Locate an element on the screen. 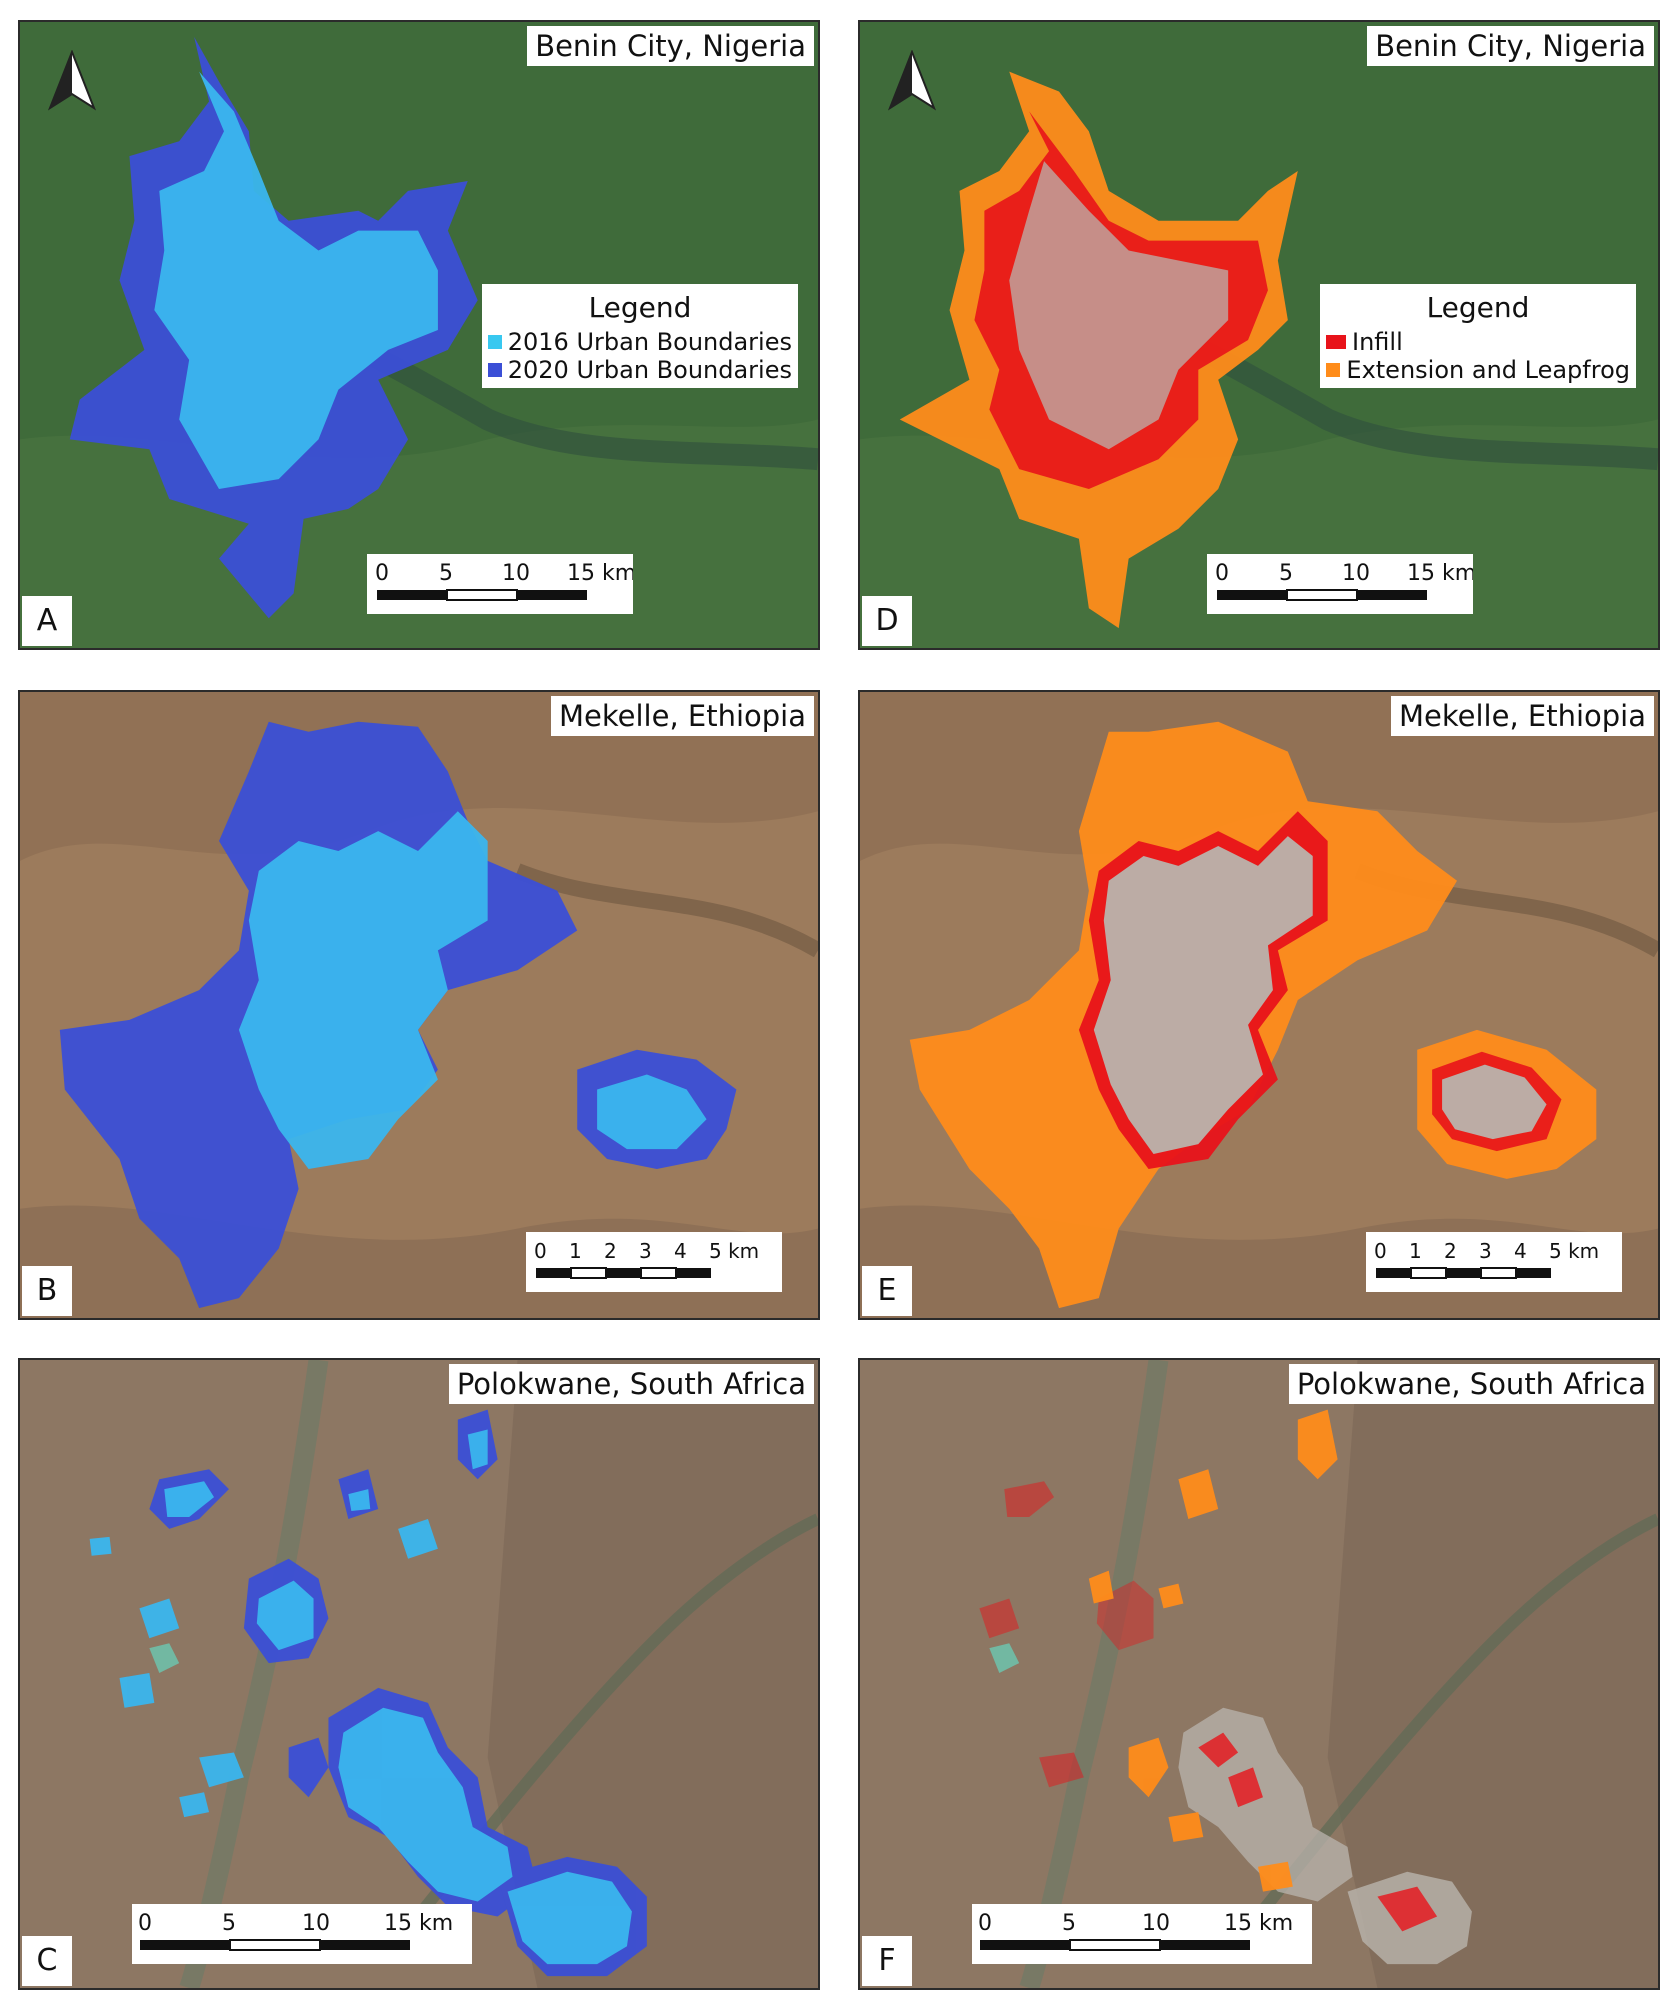 Image resolution: width=1678 pixels, height=2002 pixels. legend-d: Legend Infill Extension and Leapfrog is located at coordinates (1478, 336).